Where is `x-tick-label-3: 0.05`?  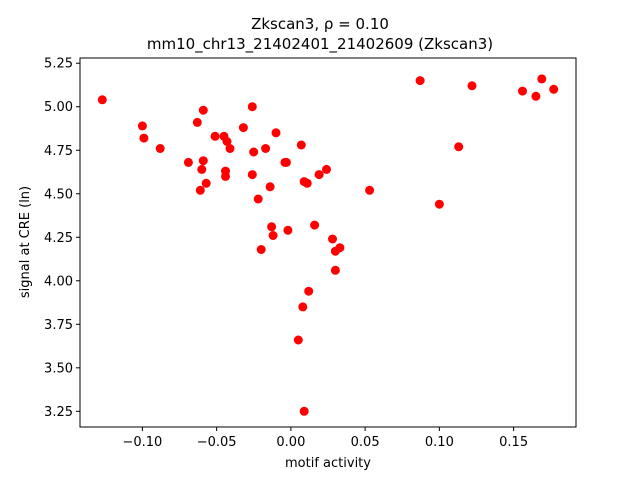
x-tick-label-3: 0.05 is located at coordinates (365, 442).